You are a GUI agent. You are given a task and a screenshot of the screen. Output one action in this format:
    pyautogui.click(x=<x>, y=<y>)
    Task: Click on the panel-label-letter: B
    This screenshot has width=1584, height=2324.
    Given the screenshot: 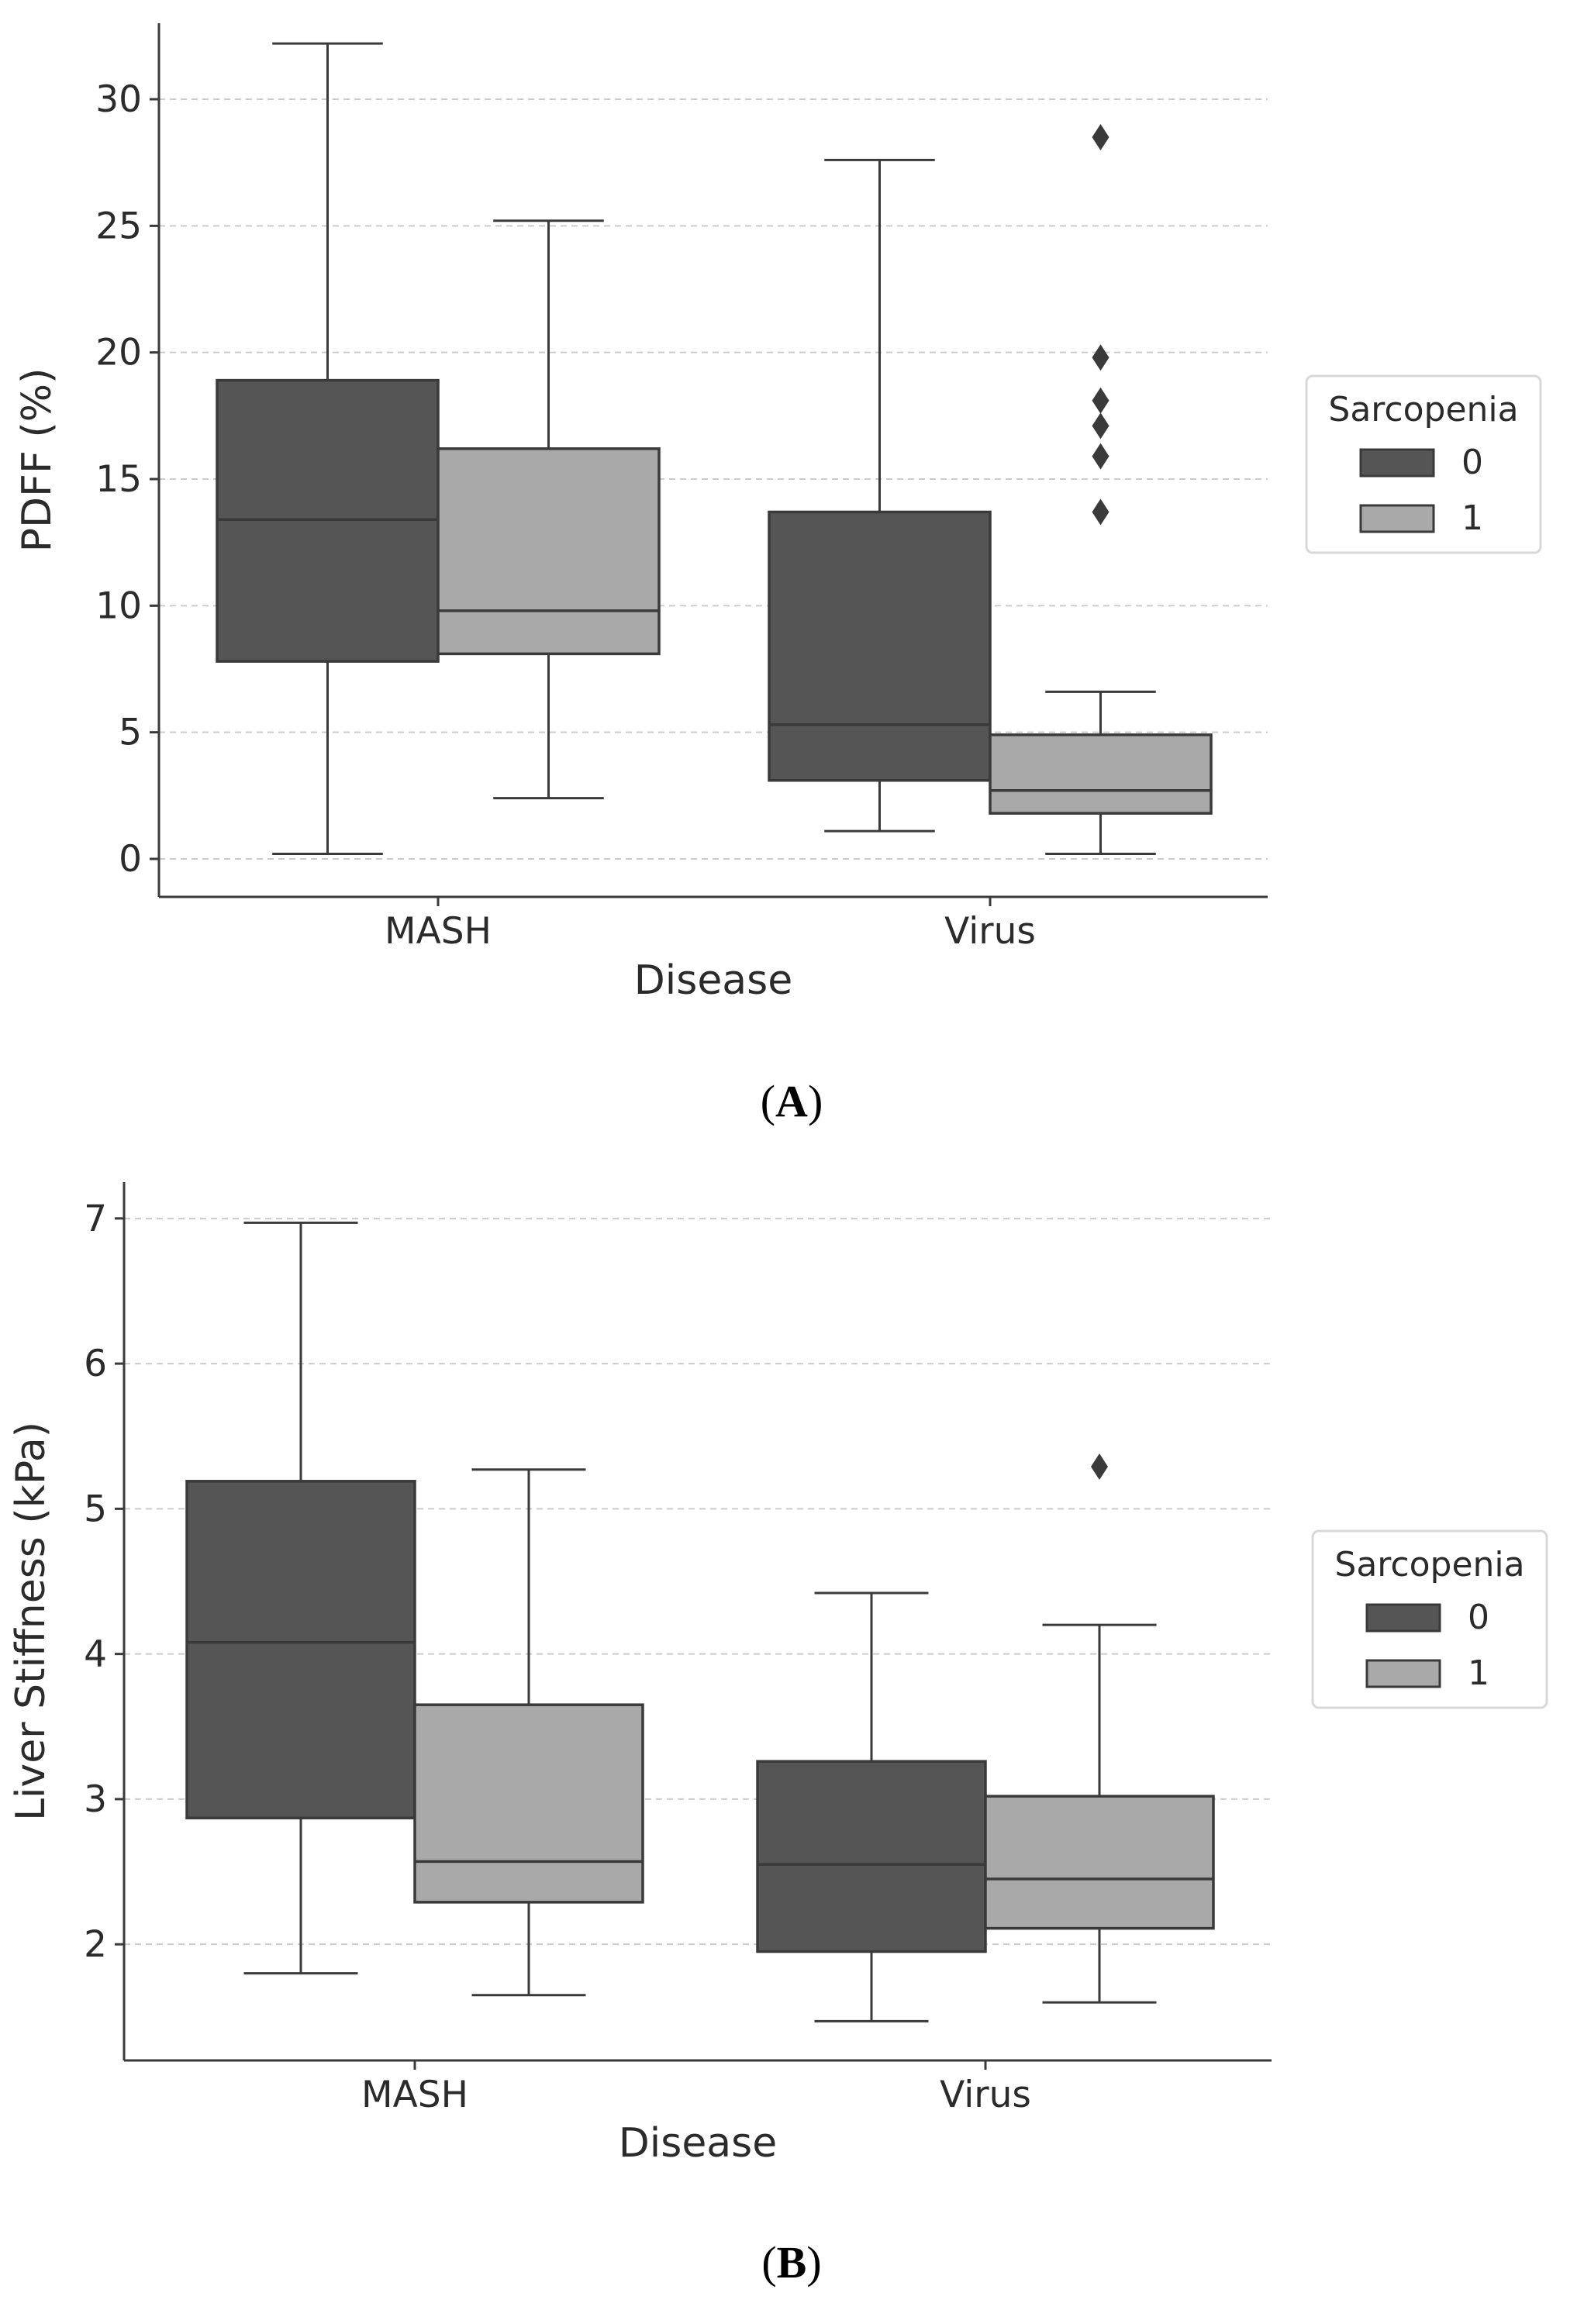 What is the action you would take?
    pyautogui.click(x=792, y=2262)
    